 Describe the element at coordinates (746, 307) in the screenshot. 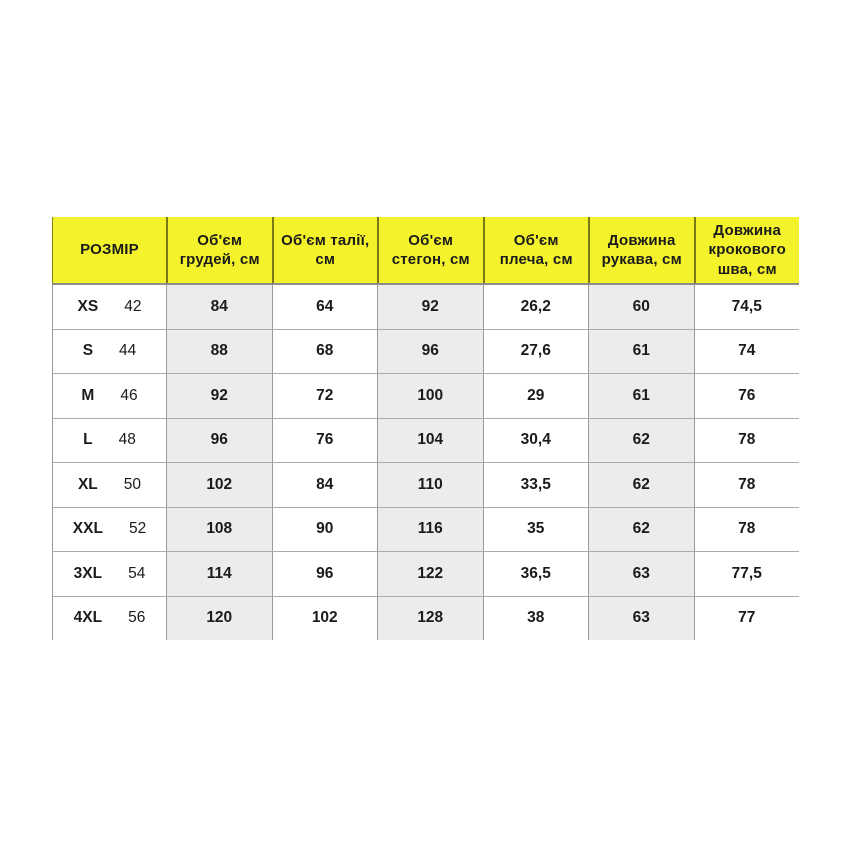

I see `value-cell-inseam: 74,5` at that location.